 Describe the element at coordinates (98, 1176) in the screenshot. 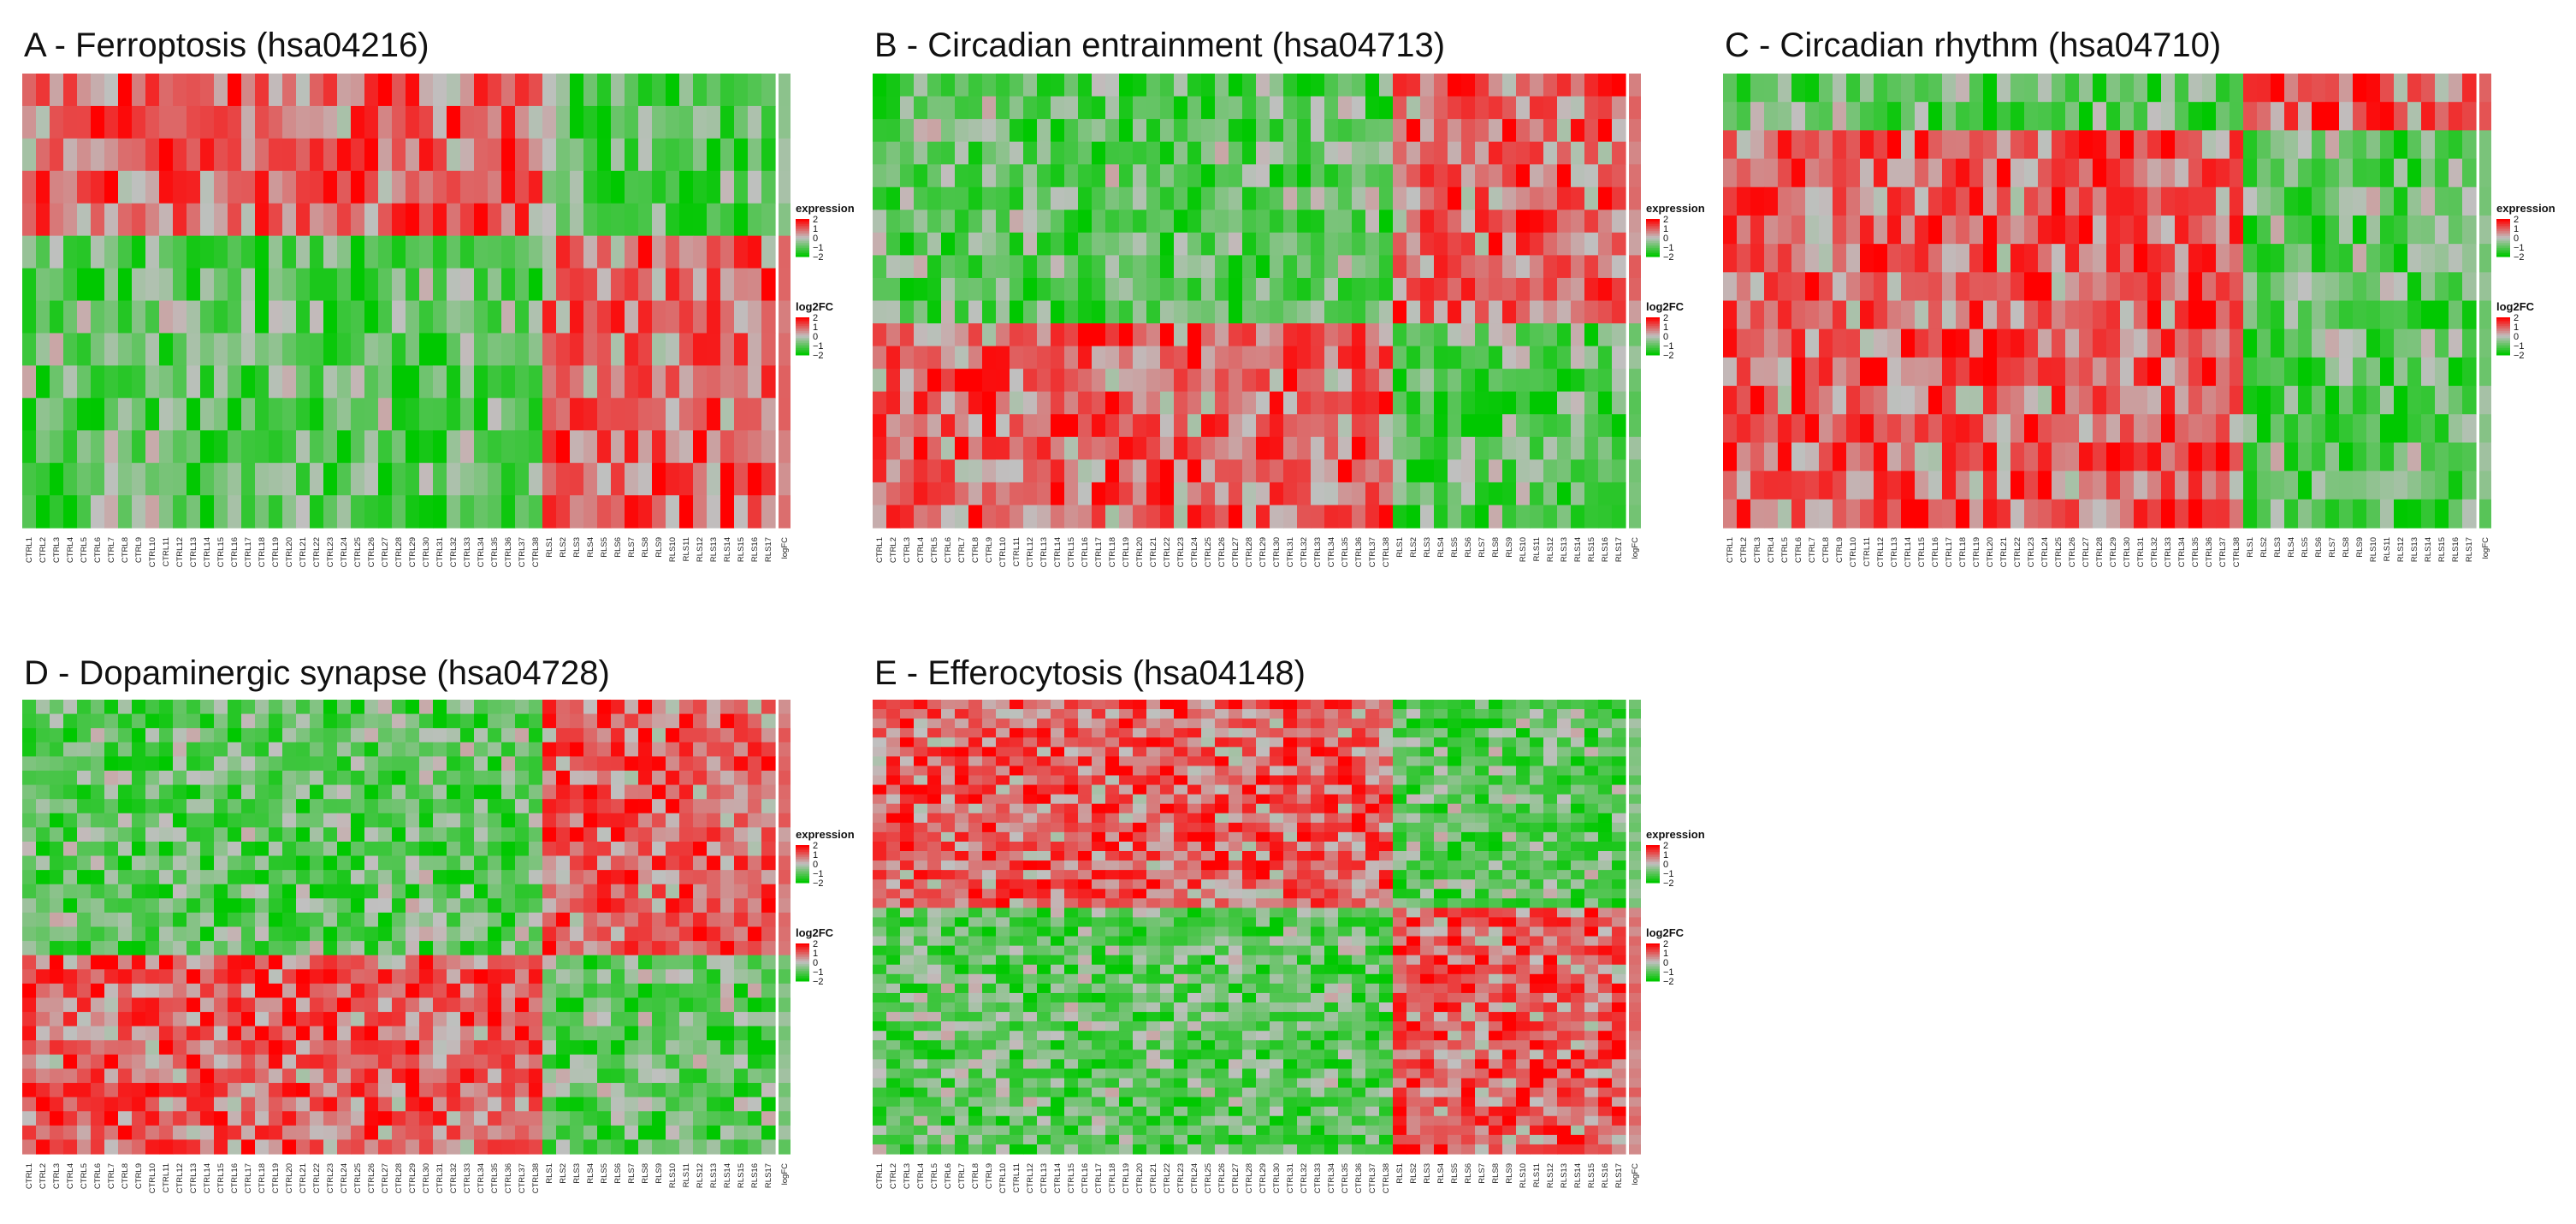

I see `sample-label: CTRL6` at that location.